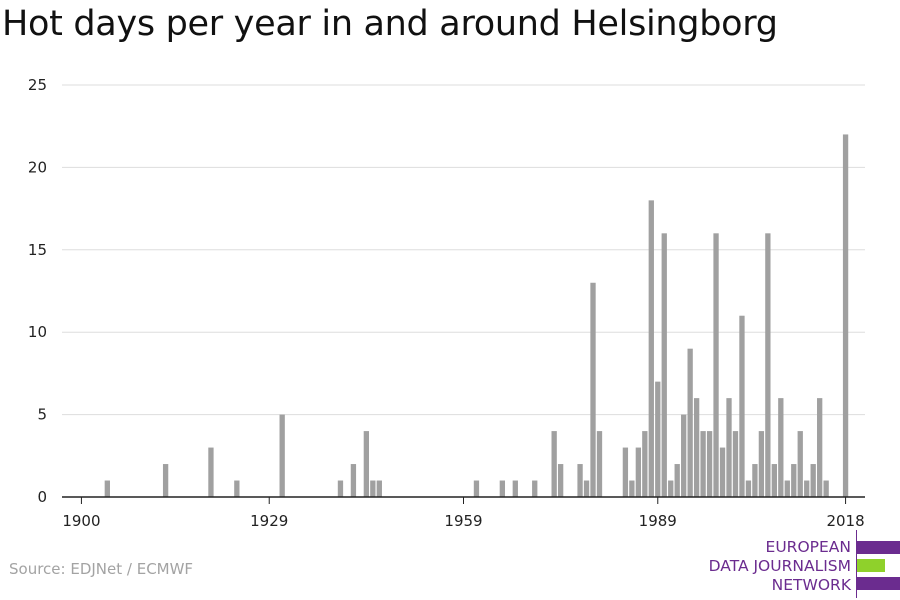  What do you see at coordinates (366, 464) in the screenshot?
I see `bar-1944` at bounding box center [366, 464].